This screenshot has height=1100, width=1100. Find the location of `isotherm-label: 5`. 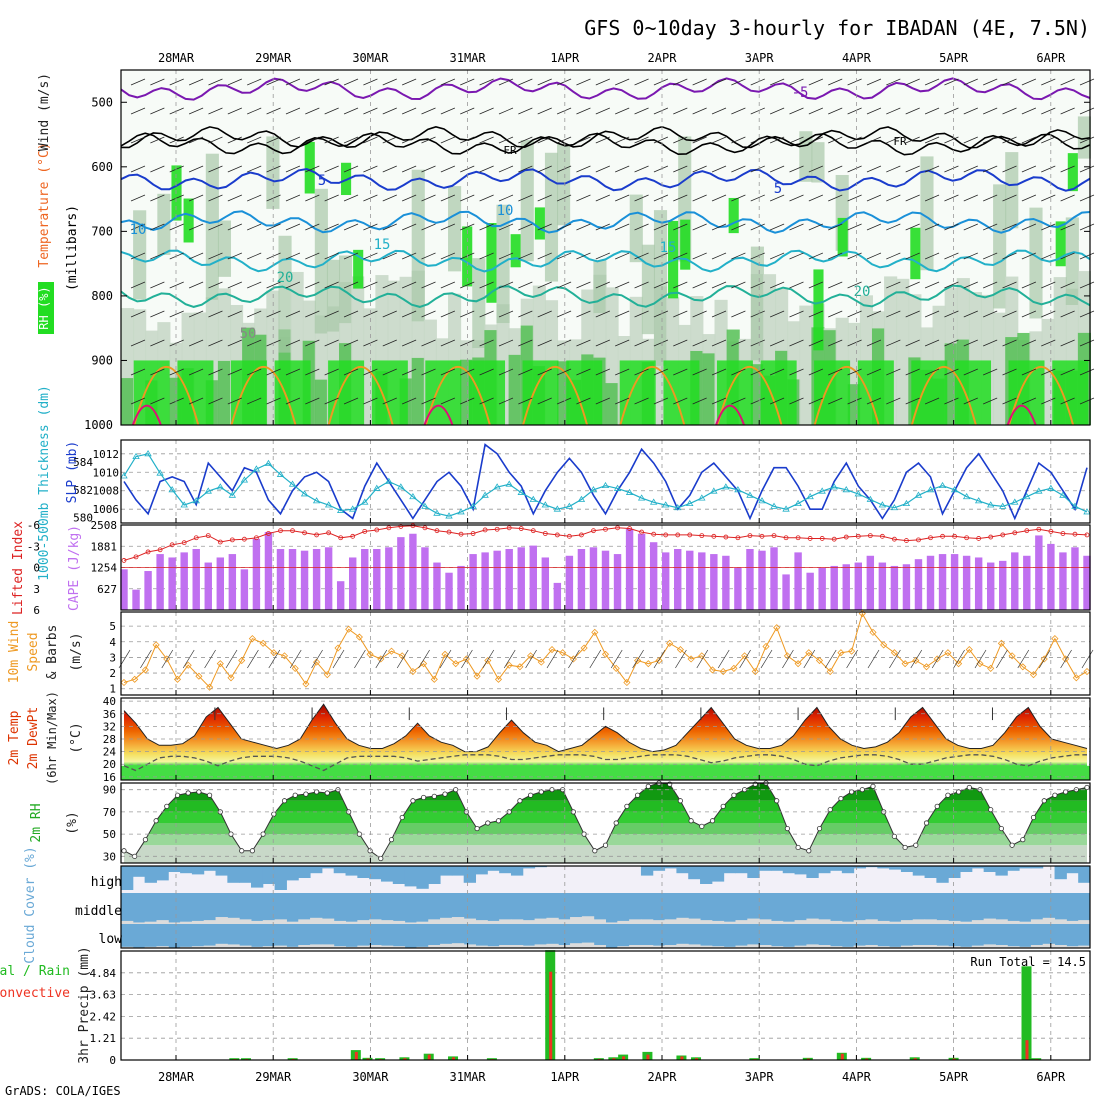

isotherm-label: 5 is located at coordinates (778, 189).